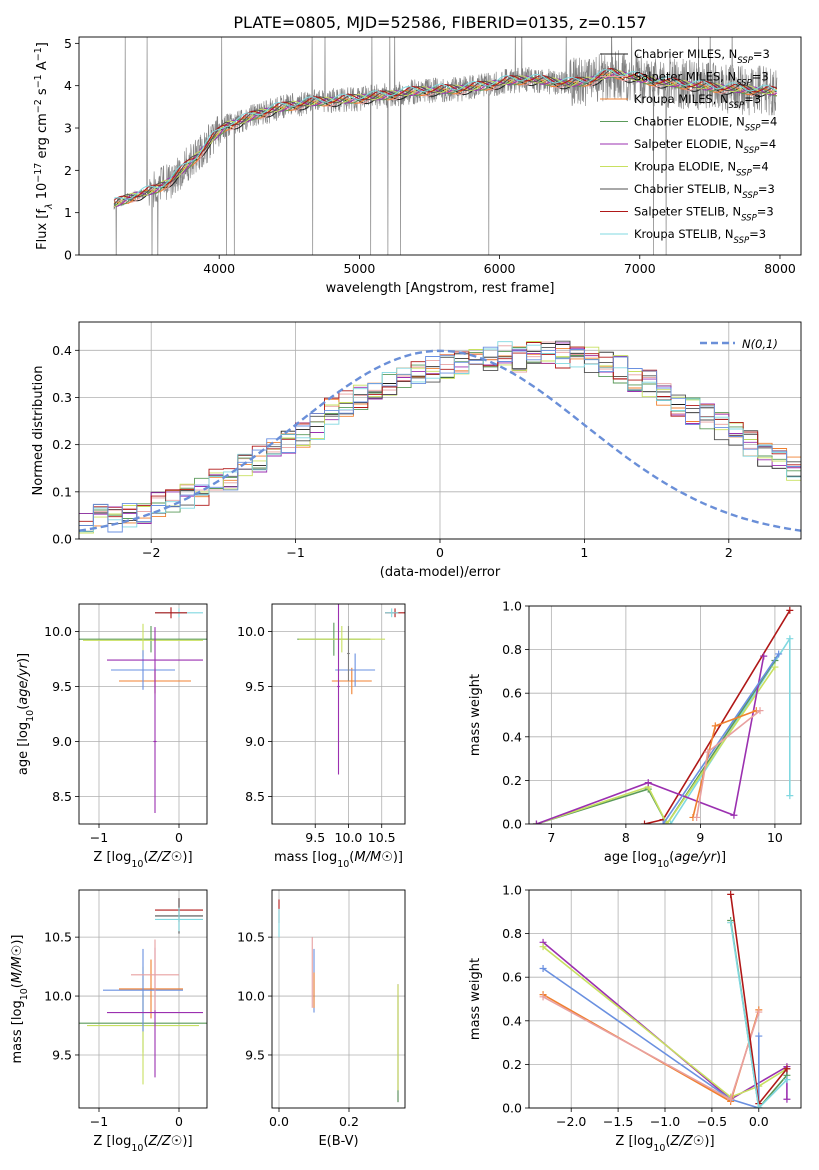 This screenshot has width=819, height=1170. Describe the element at coordinates (618, 1121) in the screenshot. I see `x-tick-label: −1.5` at that location.